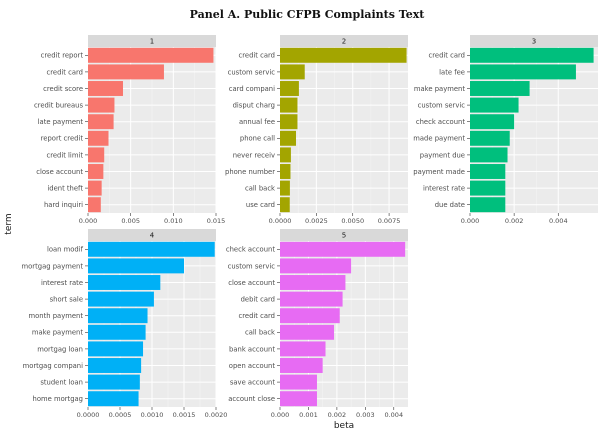 Image resolution: width=614 pixels, height=433 pixels. Describe the element at coordinates (62, 139) in the screenshot. I see `term-label: report credit` at that location.